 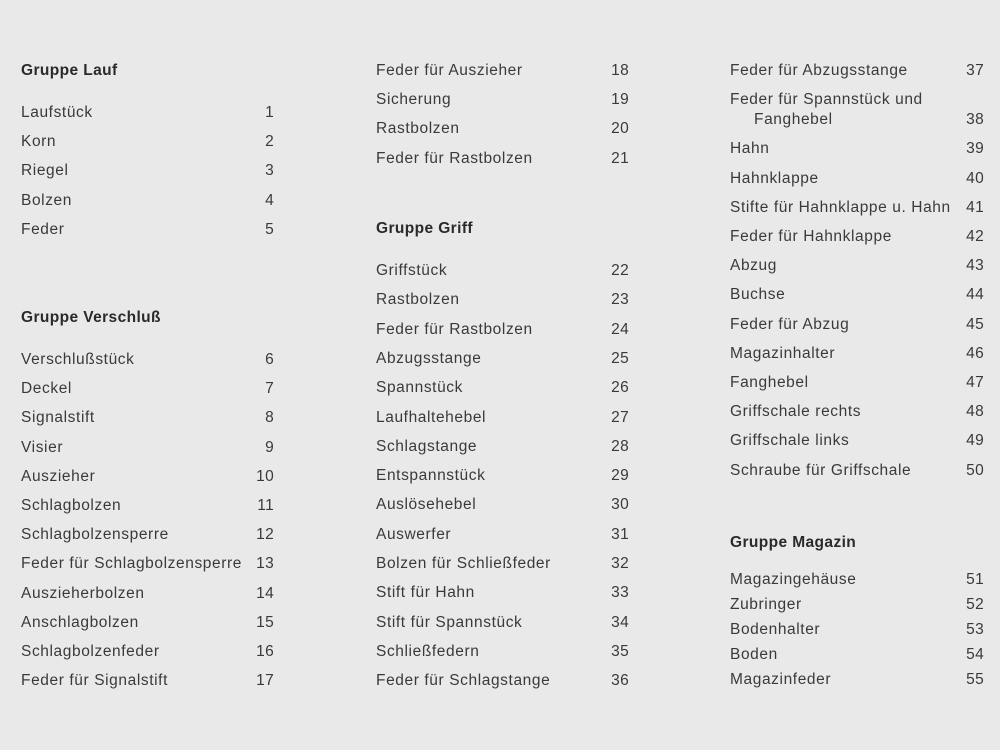 What do you see at coordinates (620, 681) in the screenshot?
I see `part-number: 36` at bounding box center [620, 681].